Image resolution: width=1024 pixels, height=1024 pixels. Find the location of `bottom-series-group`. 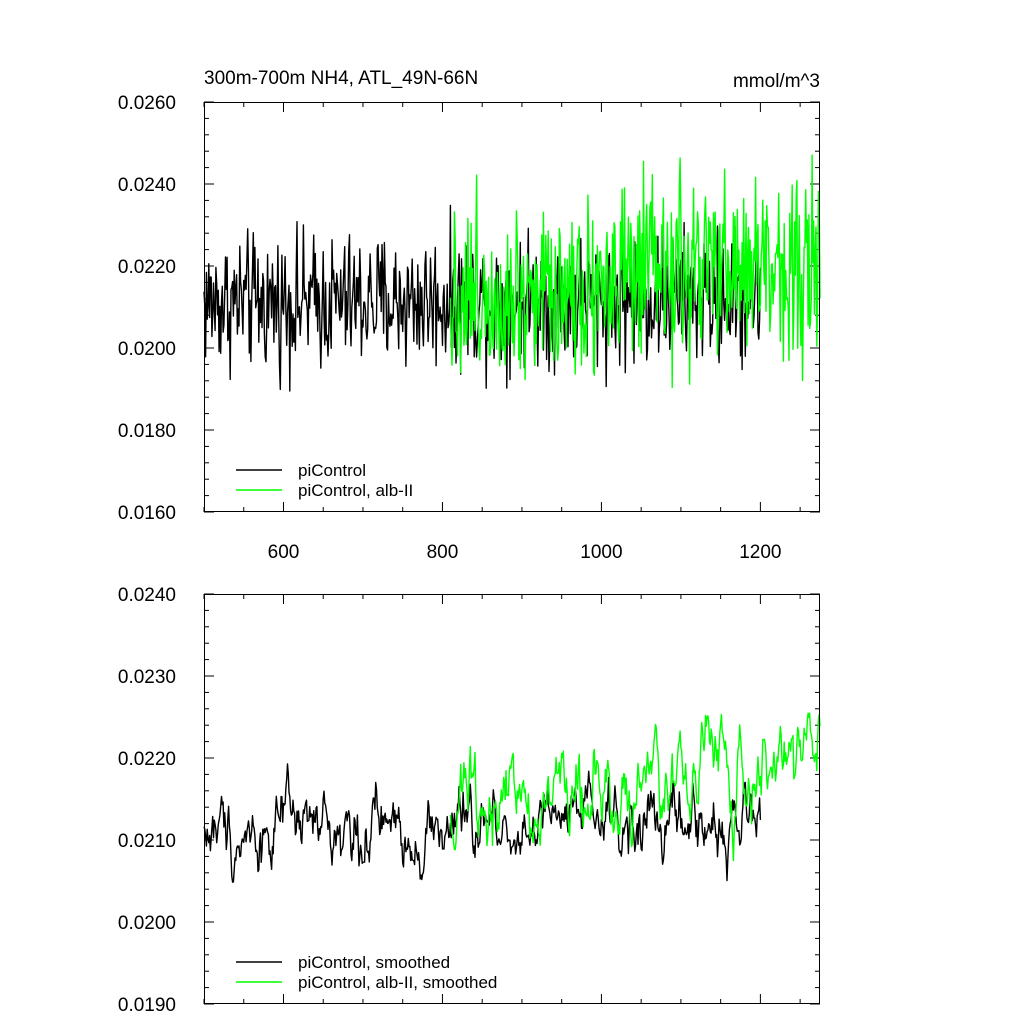

bottom-series-group is located at coordinates (512, 797).